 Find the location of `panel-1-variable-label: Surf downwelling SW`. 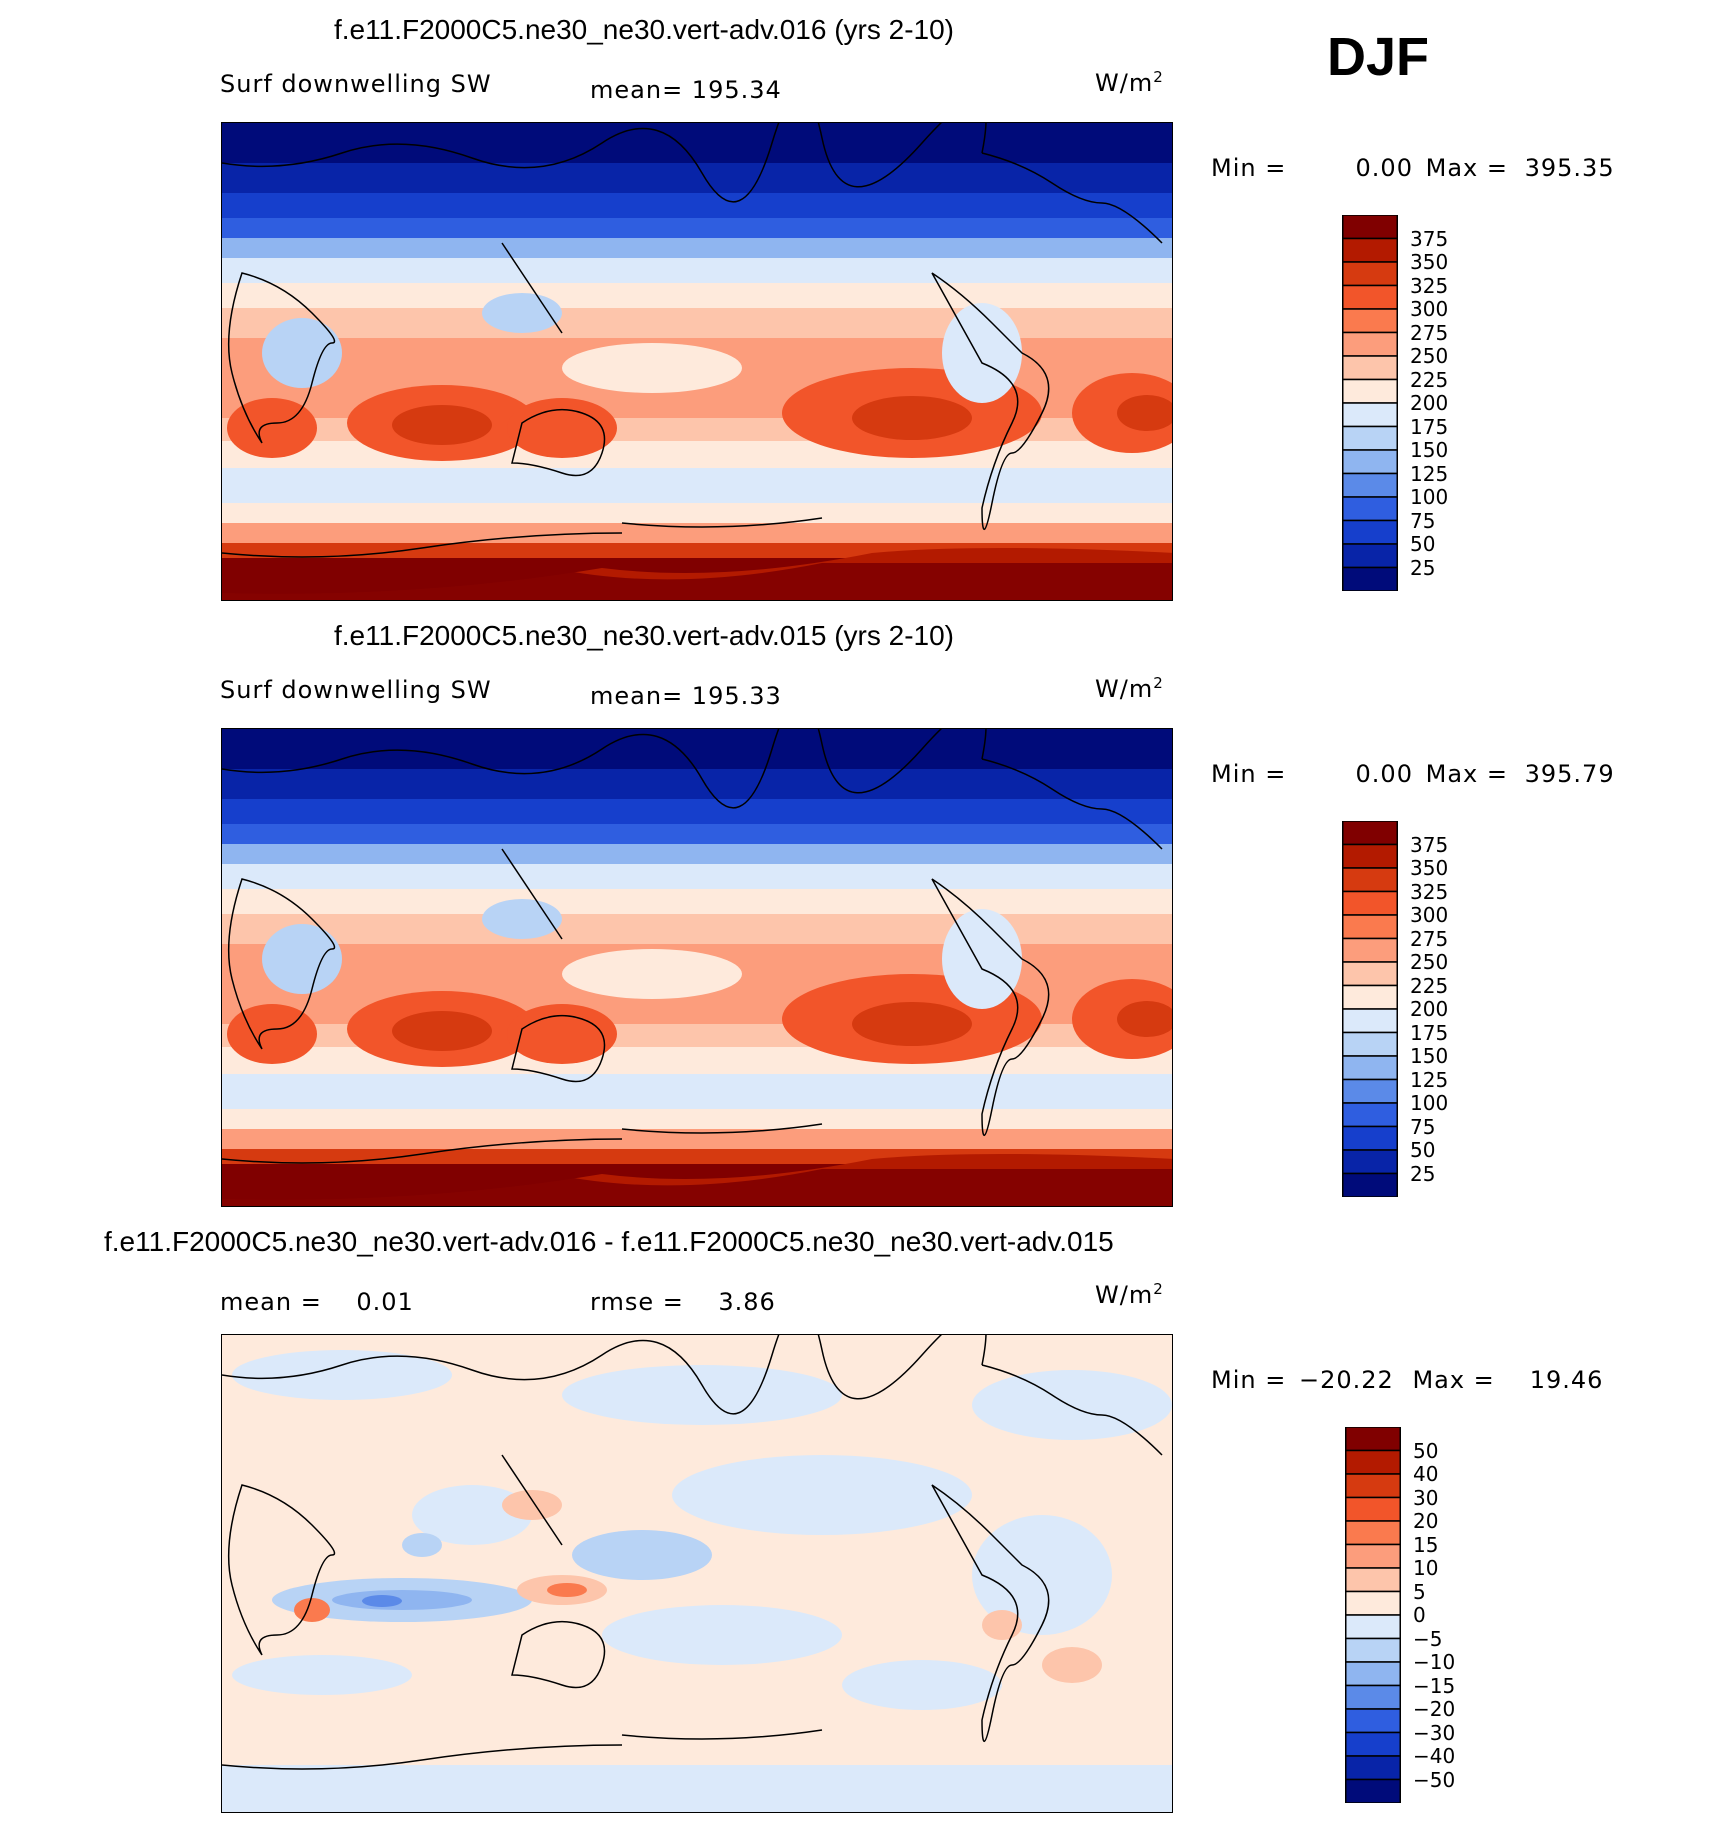

panel-1-variable-label: Surf downwelling SW is located at coordinates (356, 84).